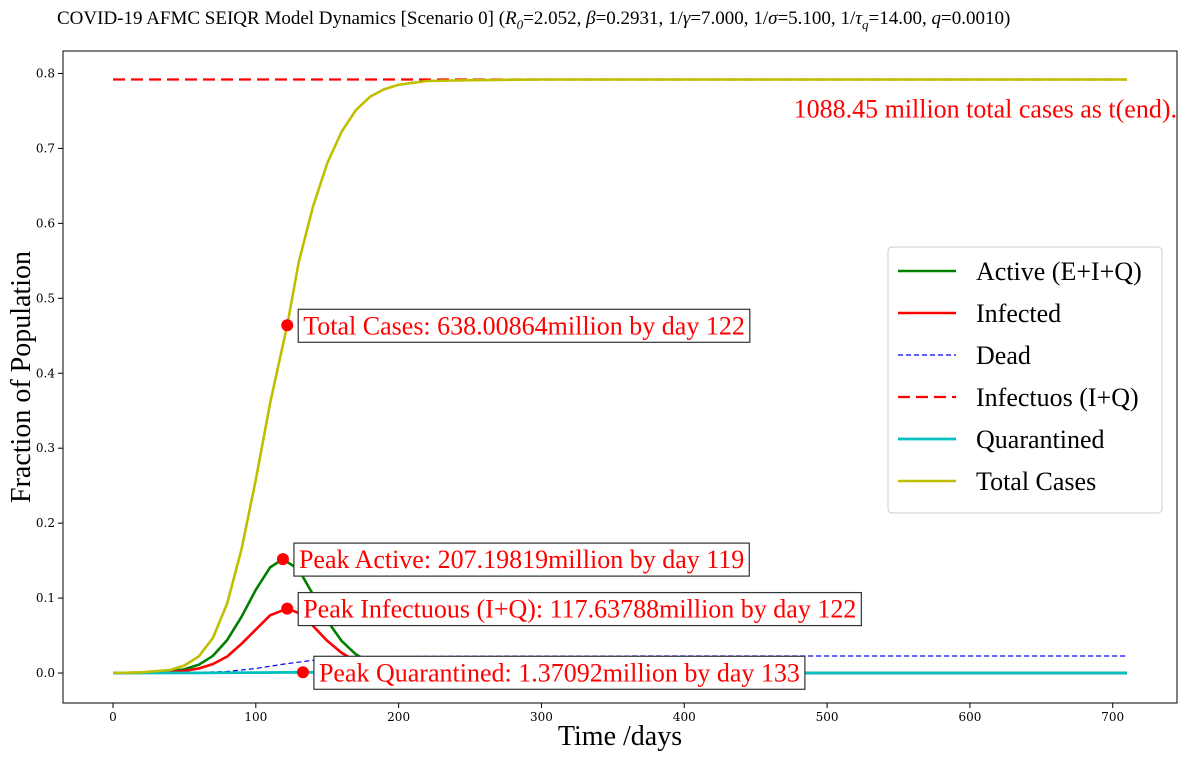  Describe the element at coordinates (1003, 355) in the screenshot. I see `legend-label-2: Dead` at that location.